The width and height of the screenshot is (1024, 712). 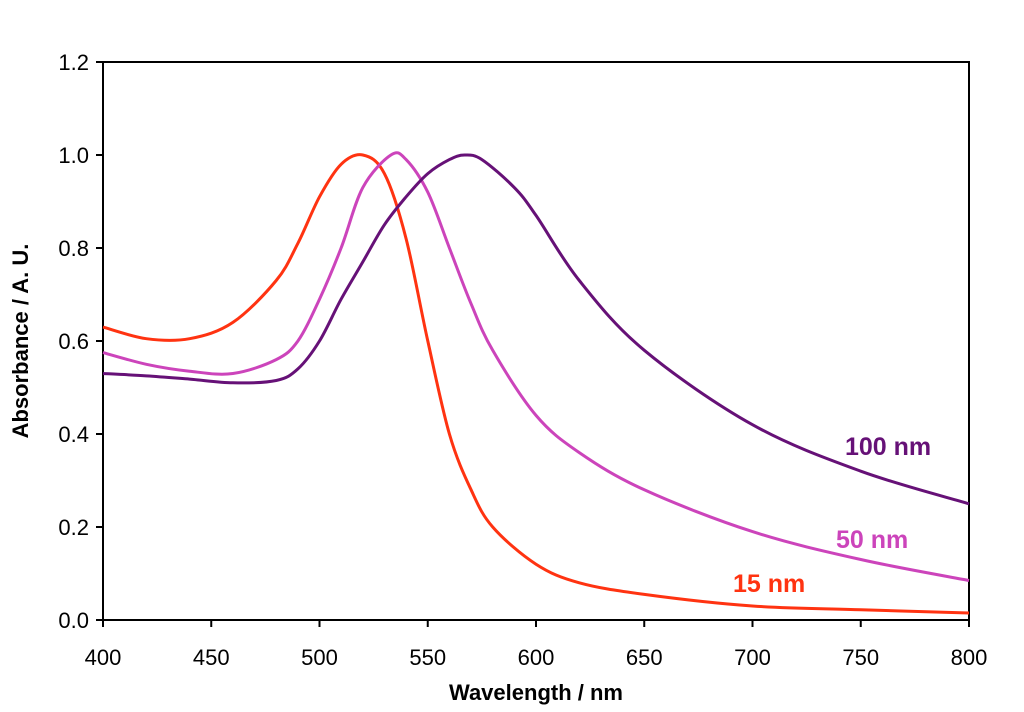 What do you see at coordinates (769, 584) in the screenshot?
I see `series-label-15nm: 15 nm` at bounding box center [769, 584].